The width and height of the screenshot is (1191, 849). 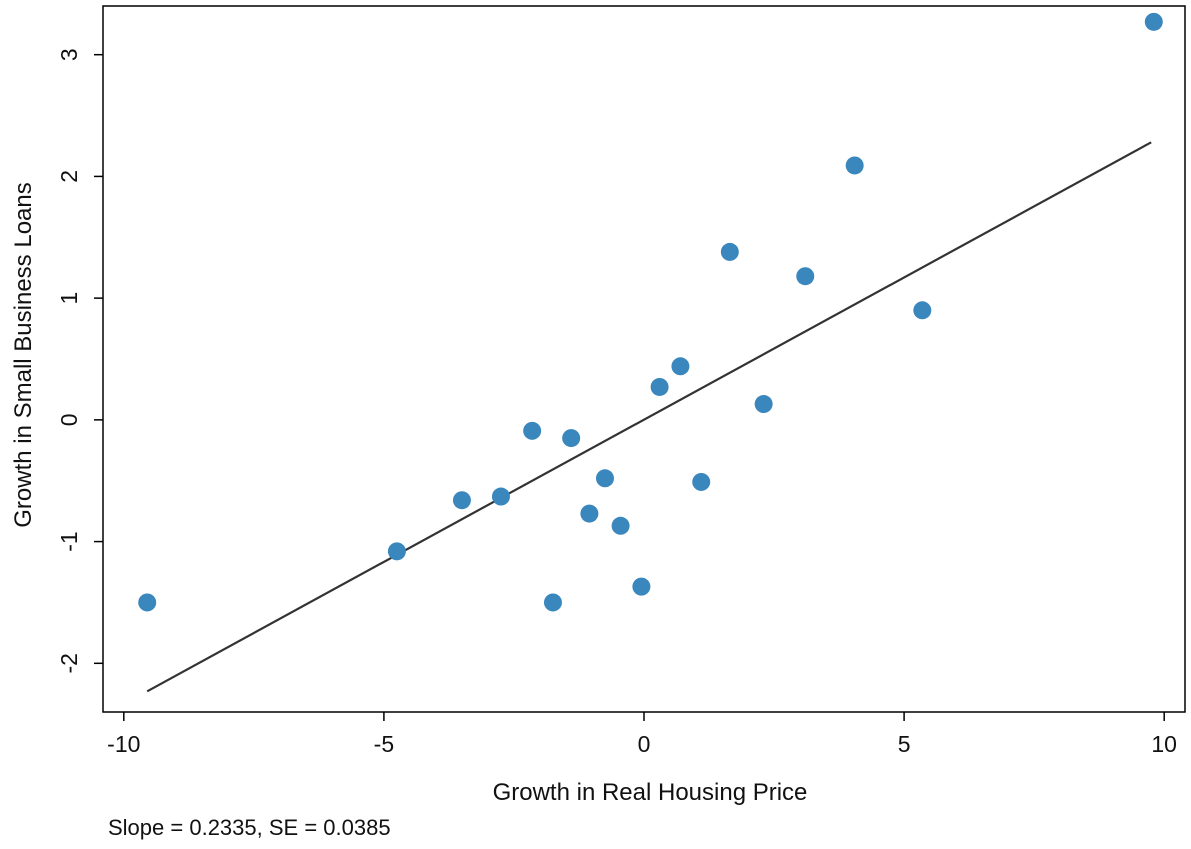 I want to click on y-tick-label: 1, so click(x=69, y=298).